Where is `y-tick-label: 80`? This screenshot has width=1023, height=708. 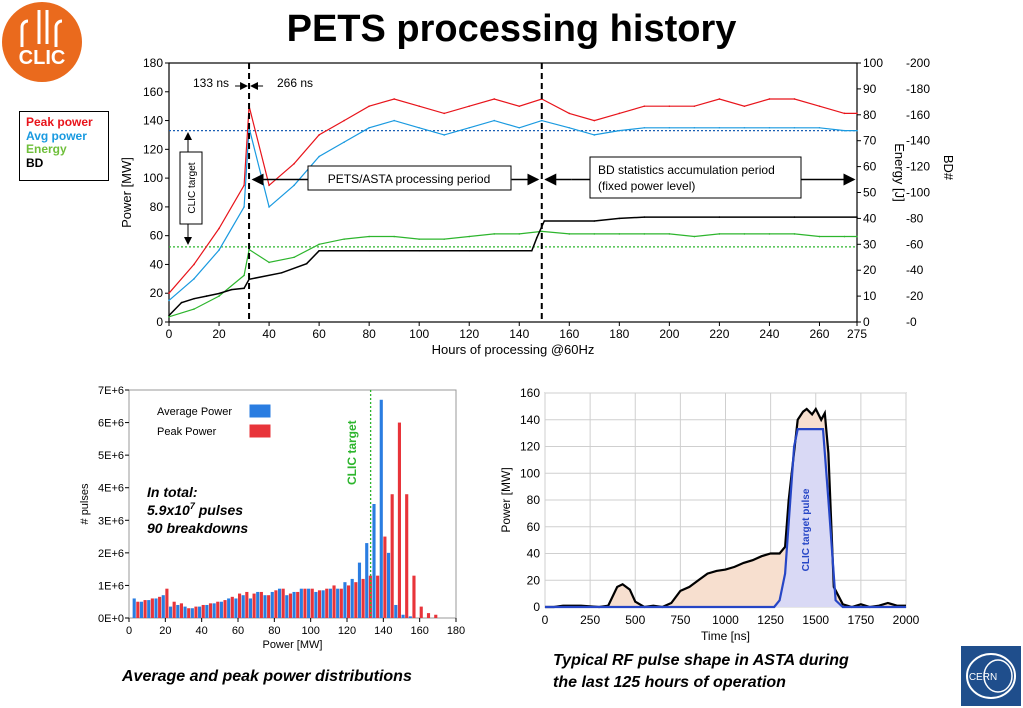 y-tick-label: 80 is located at coordinates (157, 207).